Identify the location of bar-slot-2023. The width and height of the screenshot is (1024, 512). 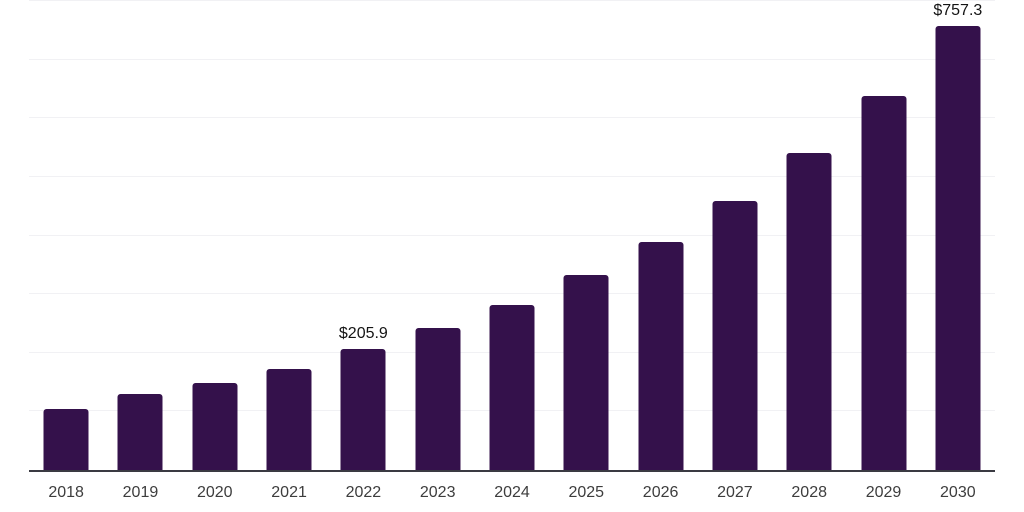
(438, 235).